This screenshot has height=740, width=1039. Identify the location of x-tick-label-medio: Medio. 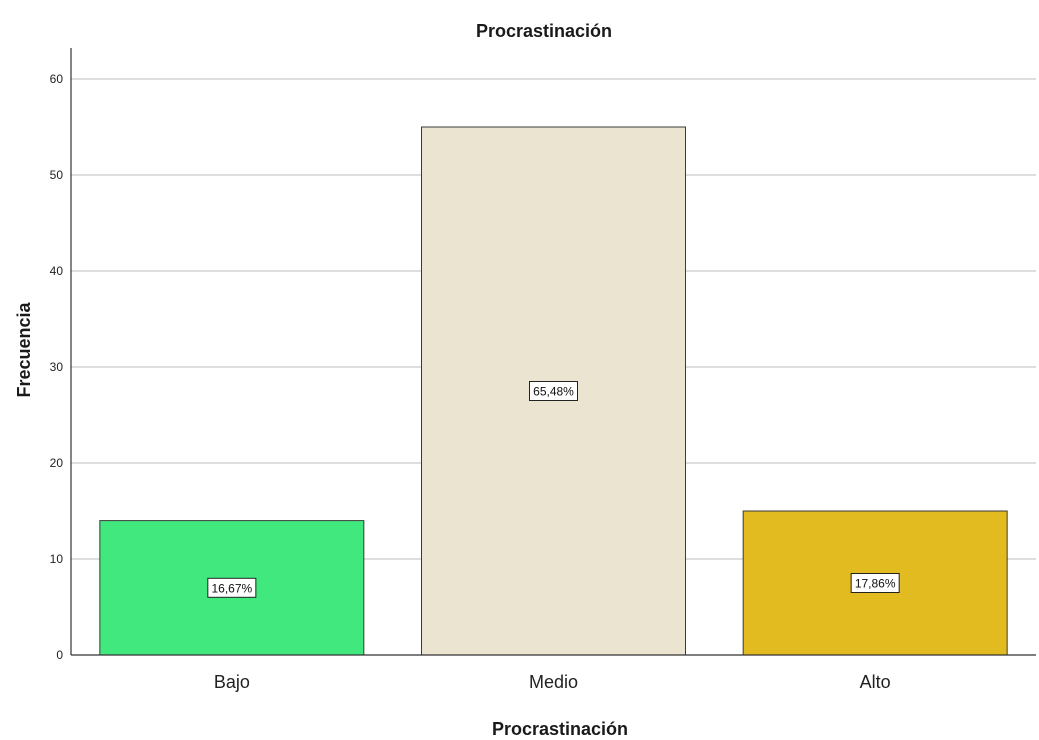
(553, 682).